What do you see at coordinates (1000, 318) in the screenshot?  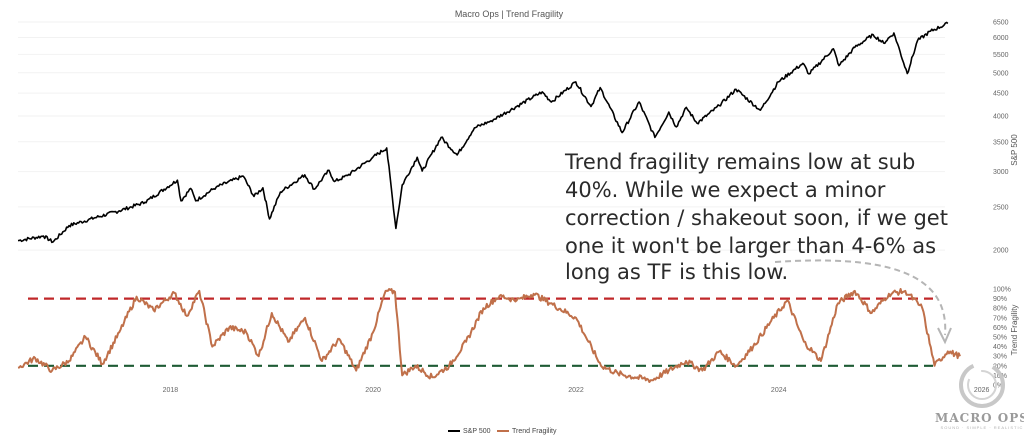 I see `bottom-y-tick-label: 70%` at bounding box center [1000, 318].